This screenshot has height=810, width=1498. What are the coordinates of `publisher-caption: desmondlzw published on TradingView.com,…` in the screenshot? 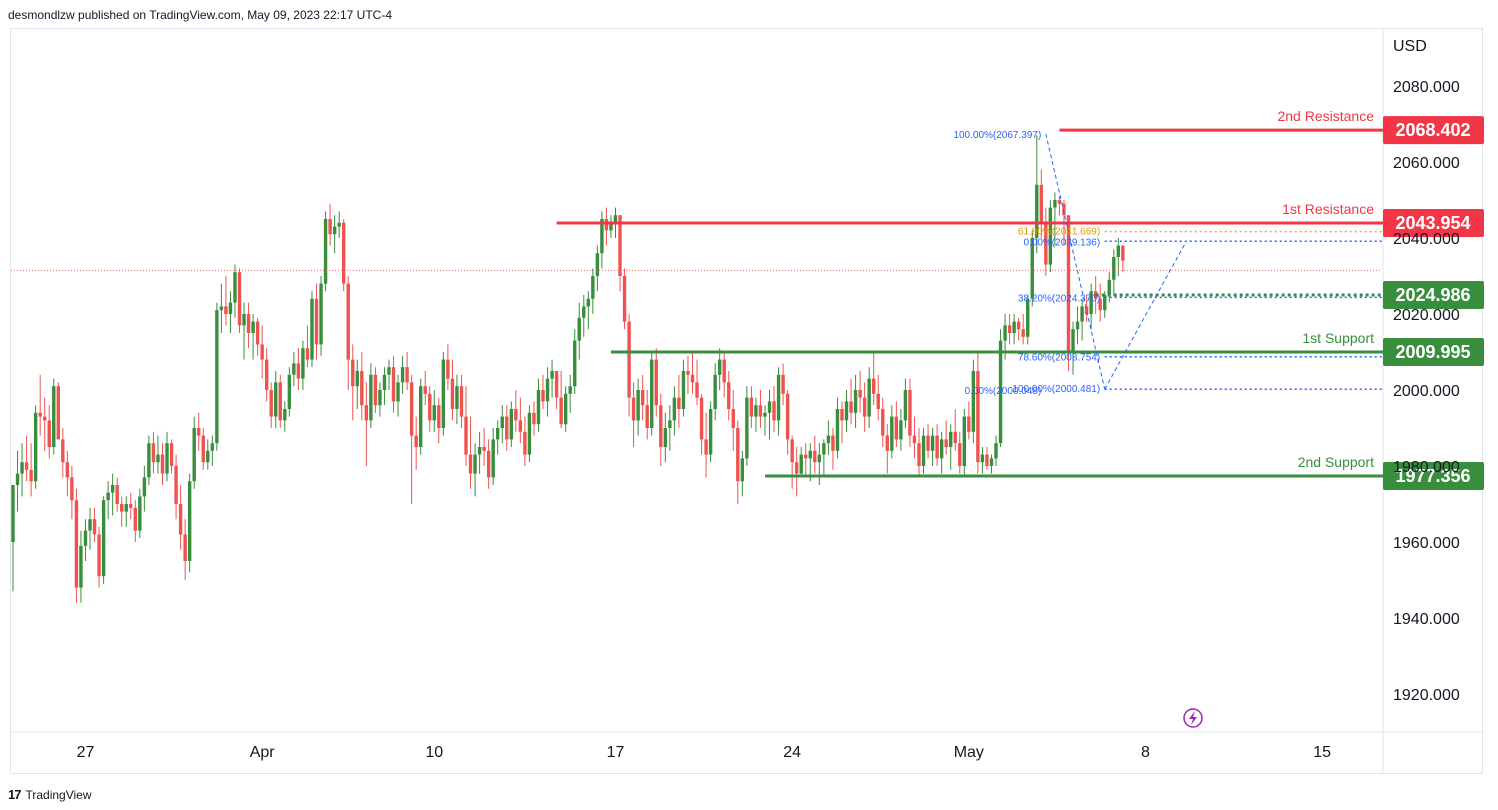 It's located at (200, 15).